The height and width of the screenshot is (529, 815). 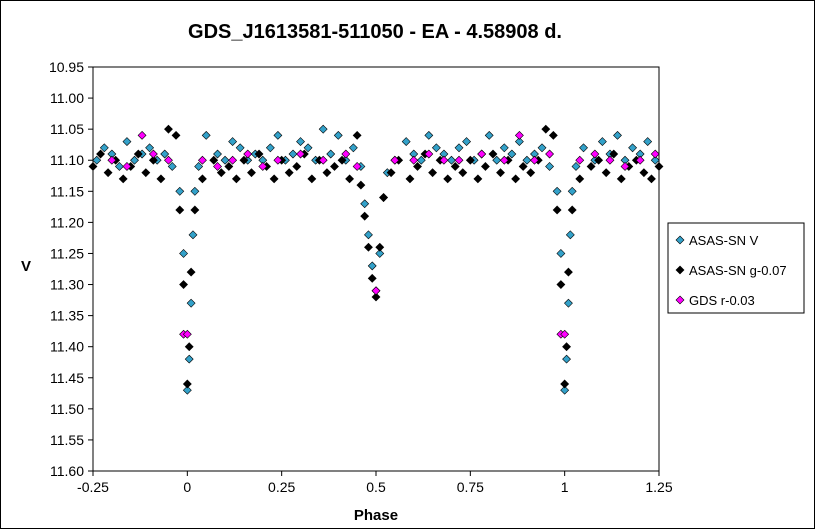 What do you see at coordinates (67, 191) in the screenshot?
I see `y-tick-label: 11.15` at bounding box center [67, 191].